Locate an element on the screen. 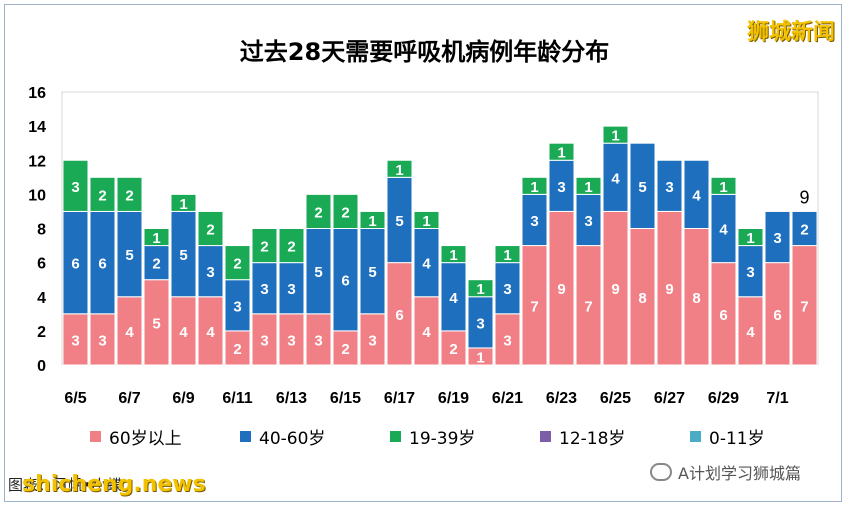  x-tick-label: 6/17 is located at coordinates (399, 398).